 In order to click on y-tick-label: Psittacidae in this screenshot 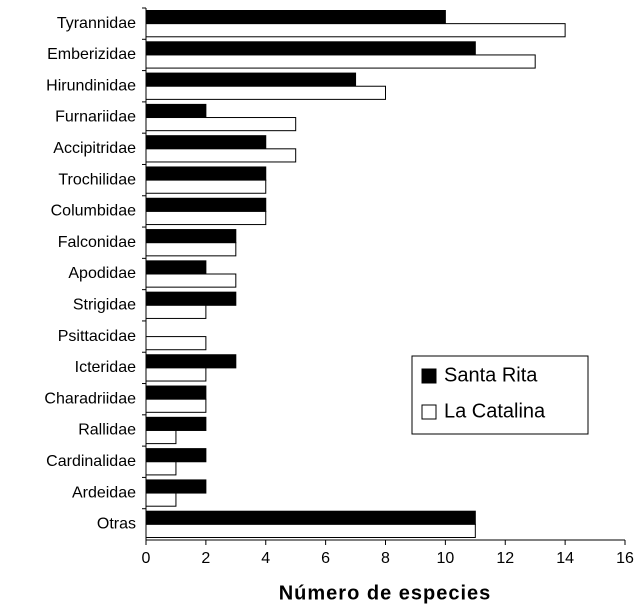, I will do `click(97, 336)`.